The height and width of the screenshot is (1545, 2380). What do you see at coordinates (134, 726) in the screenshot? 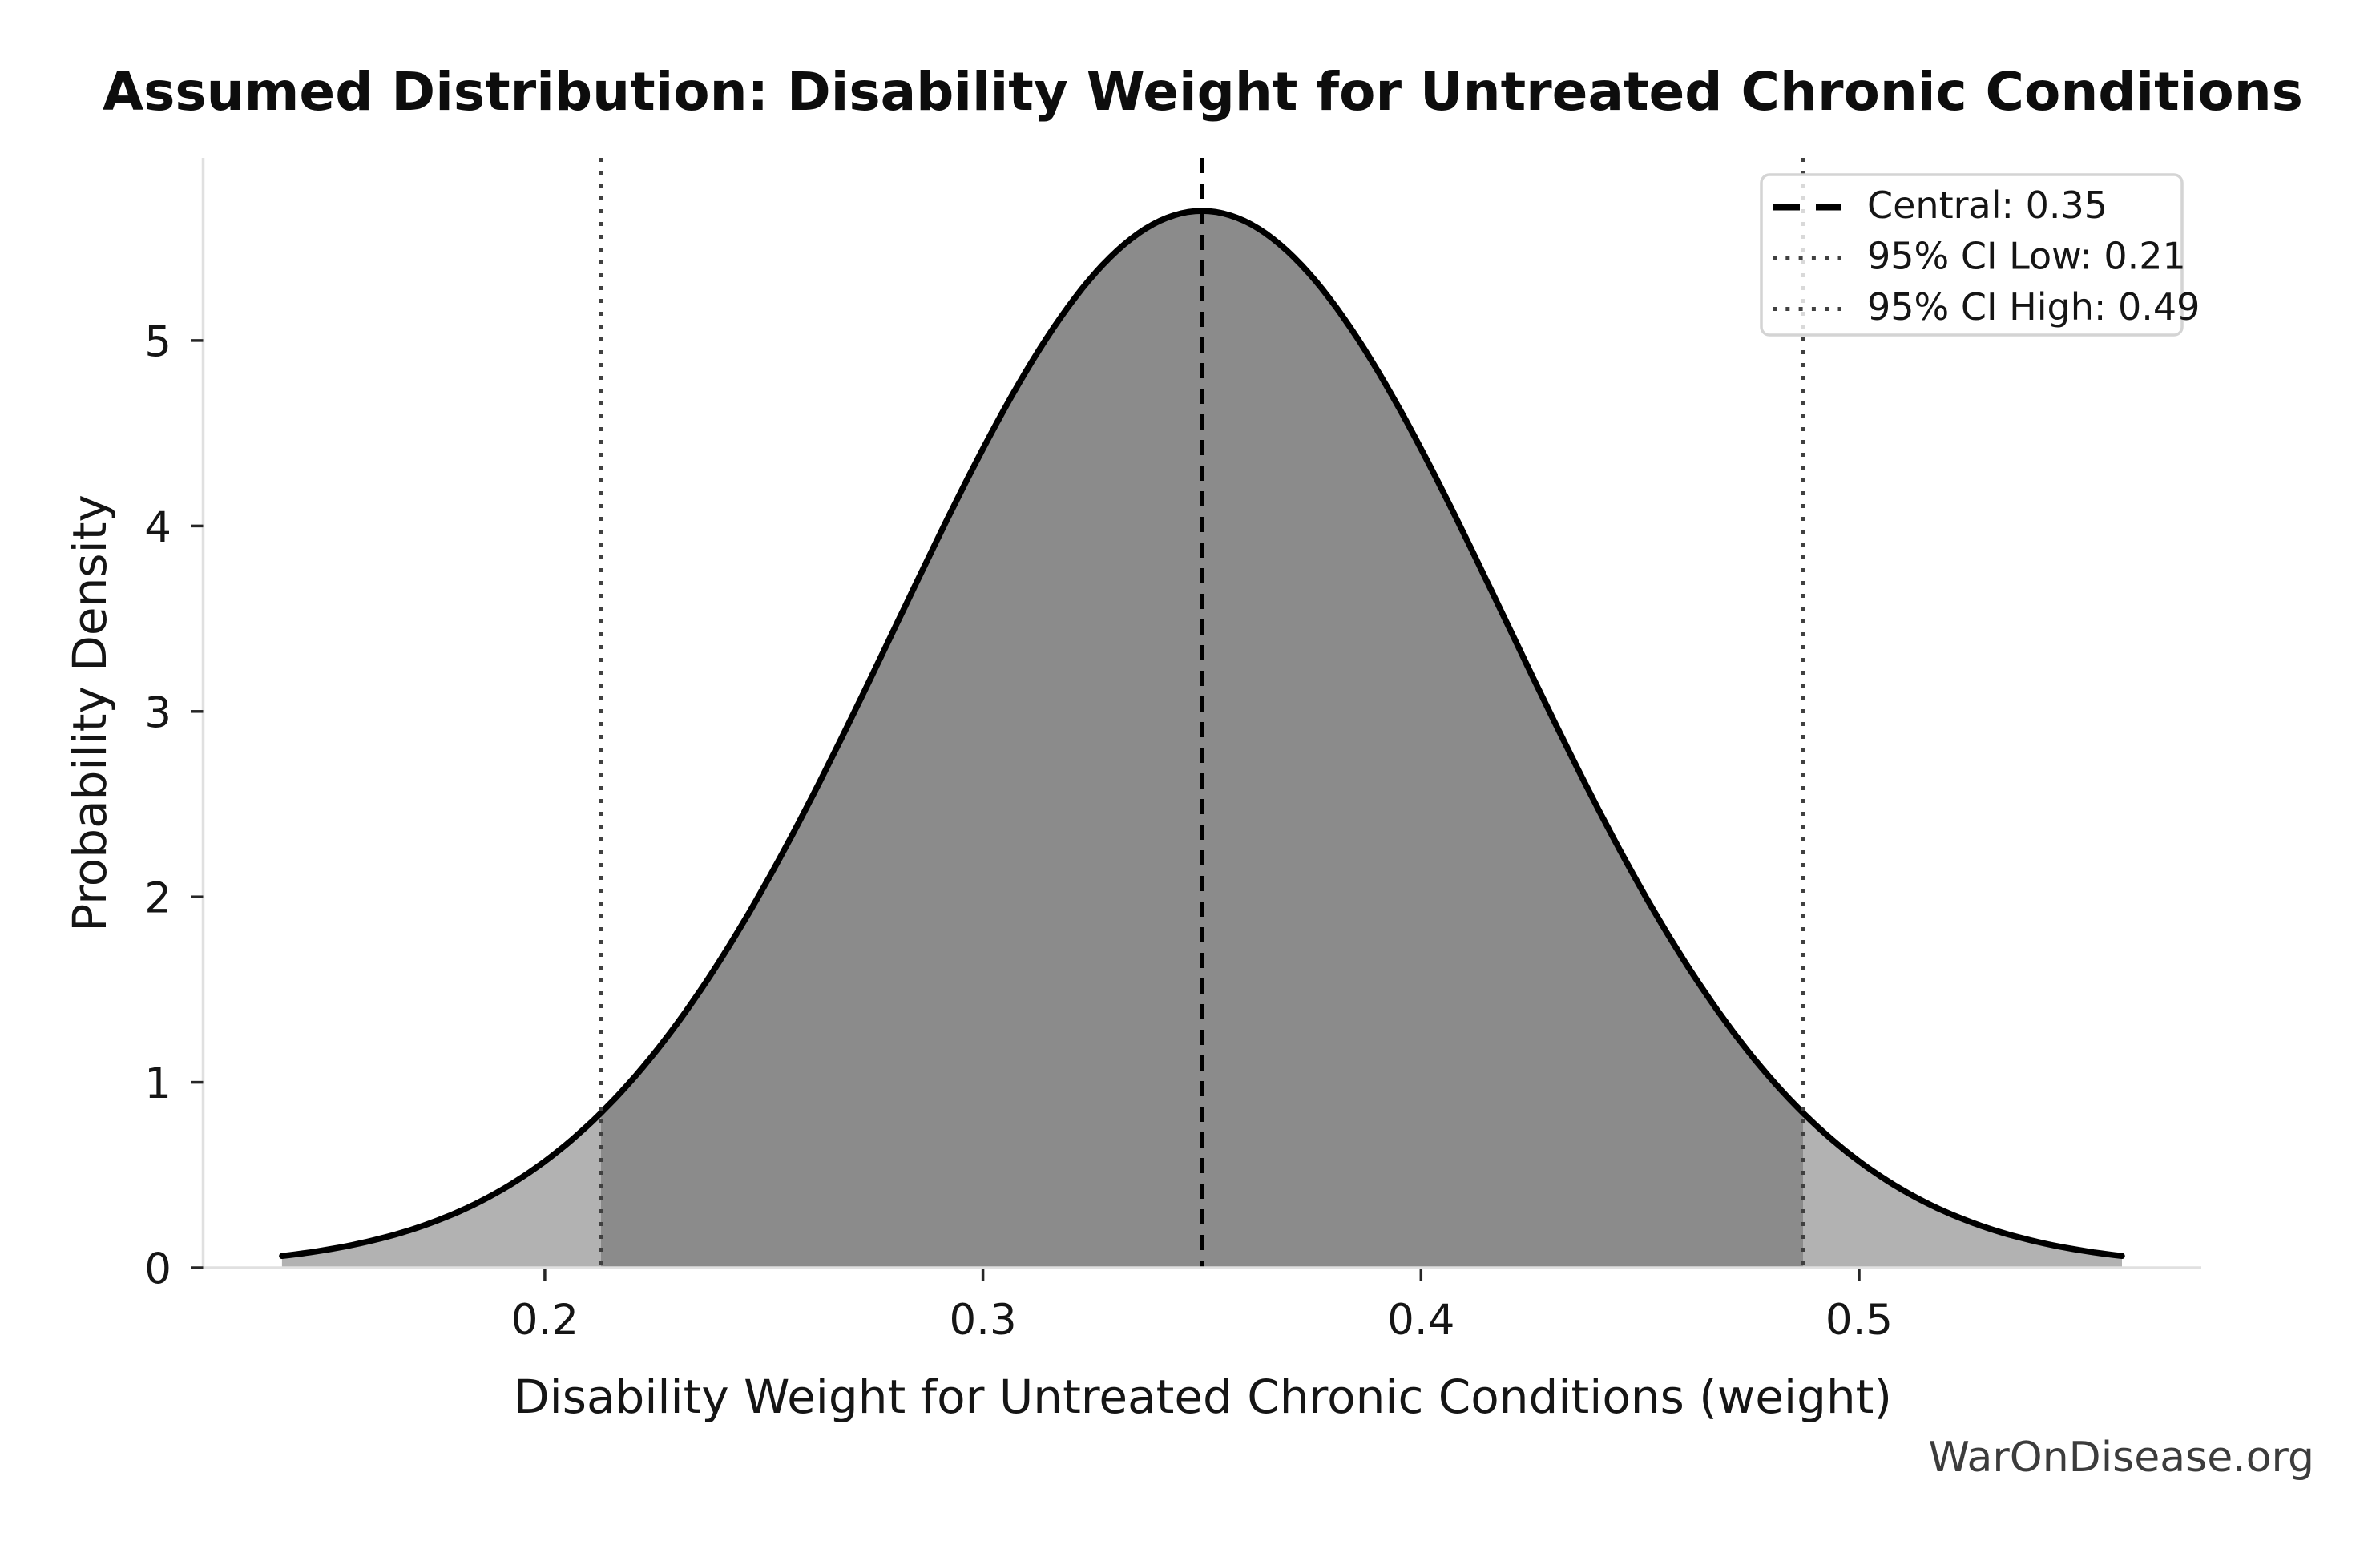
I see `y-axis: 0 1 2 3 4 5 Probability Density` at bounding box center [134, 726].